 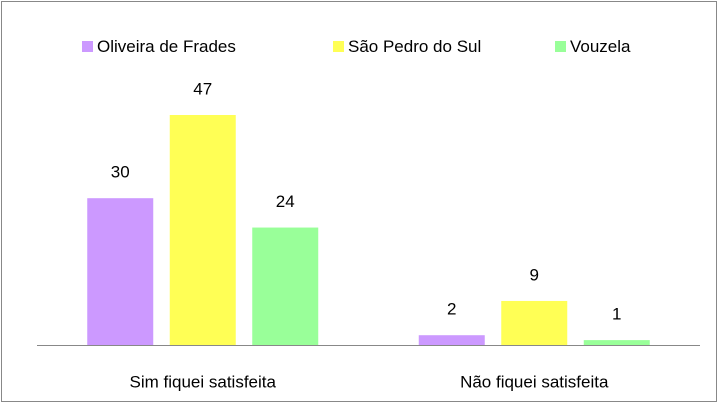 What do you see at coordinates (534, 274) in the screenshot?
I see `data-label: 9` at bounding box center [534, 274].